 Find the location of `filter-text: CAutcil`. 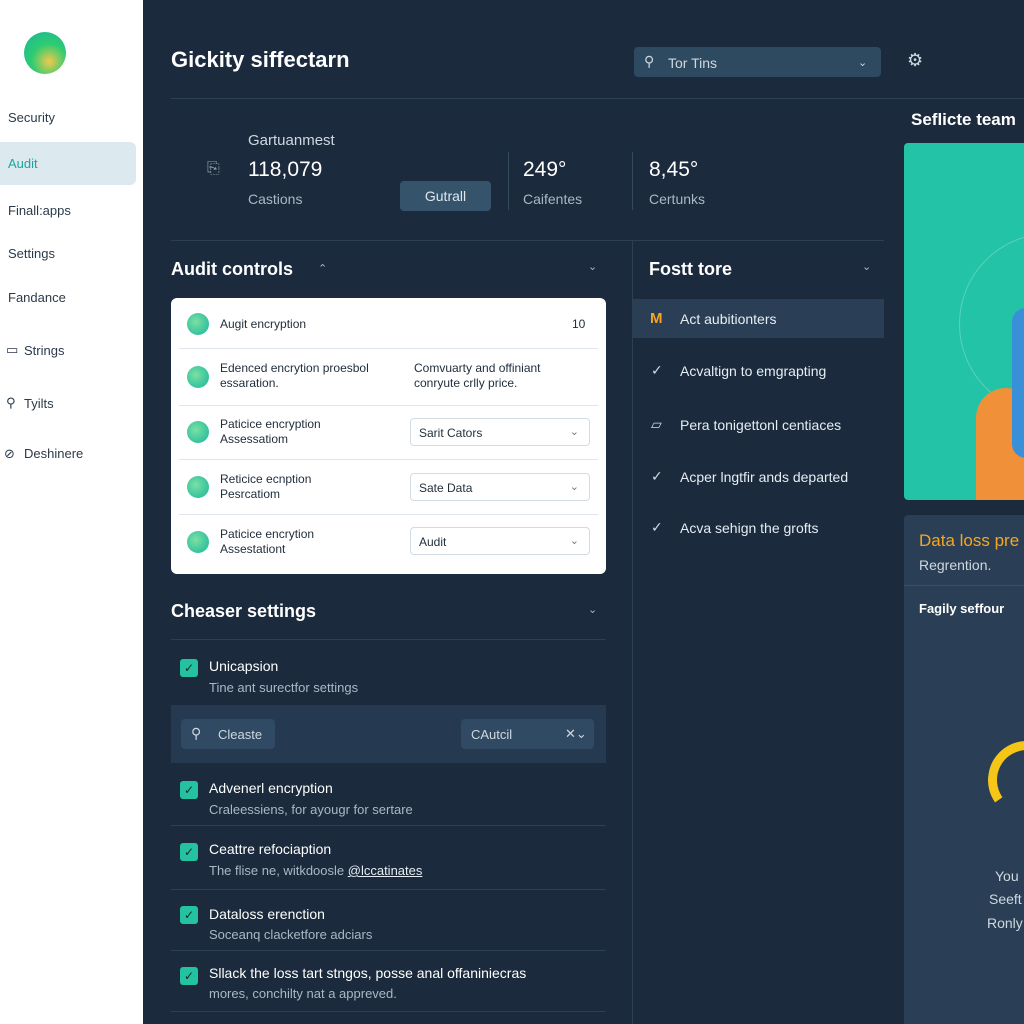

filter-text: CAutcil is located at coordinates (492, 734).